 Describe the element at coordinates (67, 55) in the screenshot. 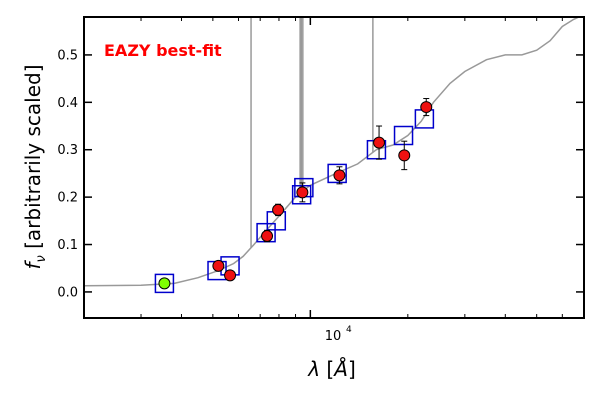

I see `y-tick-label: 0.5` at that location.